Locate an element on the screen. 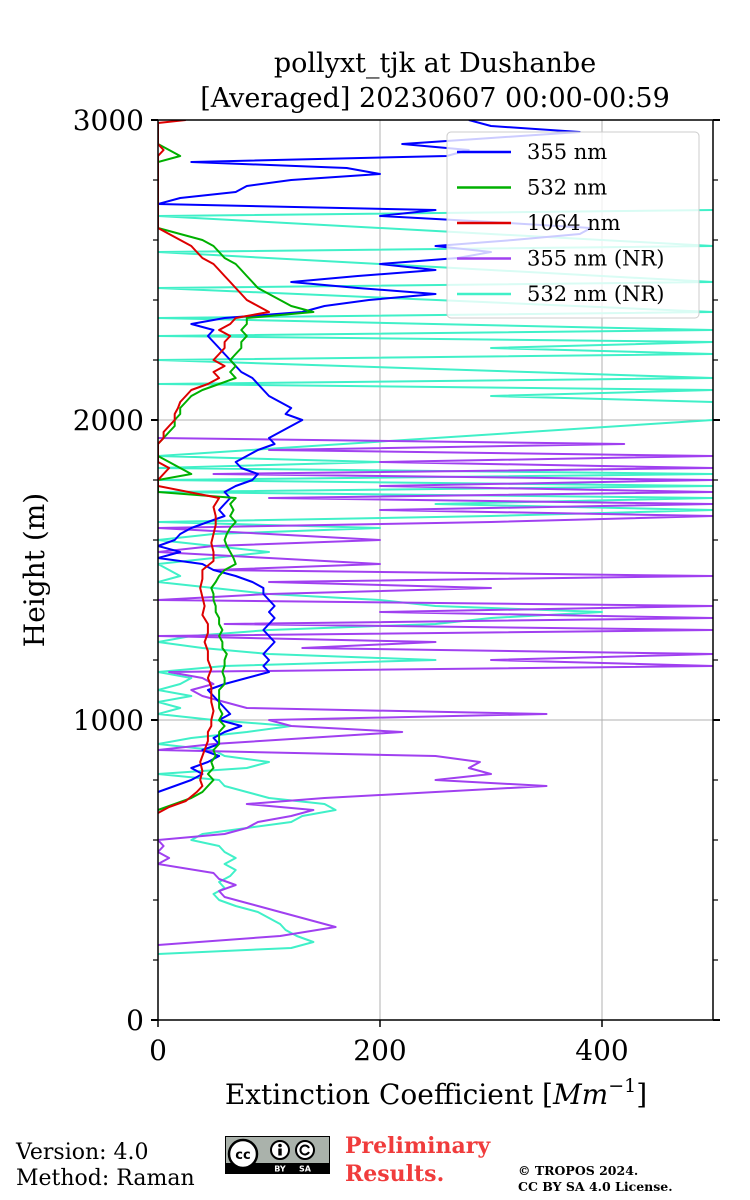  badge-by-text: BY is located at coordinates (280, 1169).